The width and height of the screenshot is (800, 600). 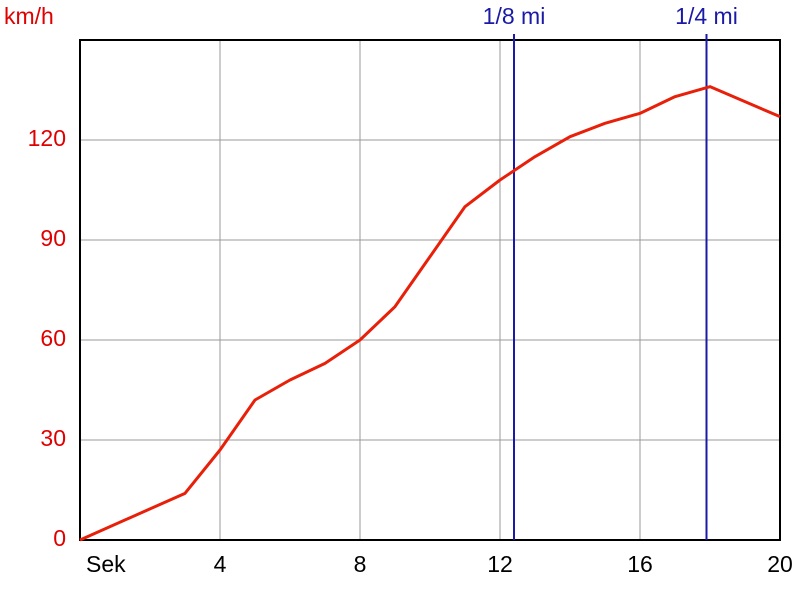 I want to click on y-tick-label: 30, so click(x=53, y=438).